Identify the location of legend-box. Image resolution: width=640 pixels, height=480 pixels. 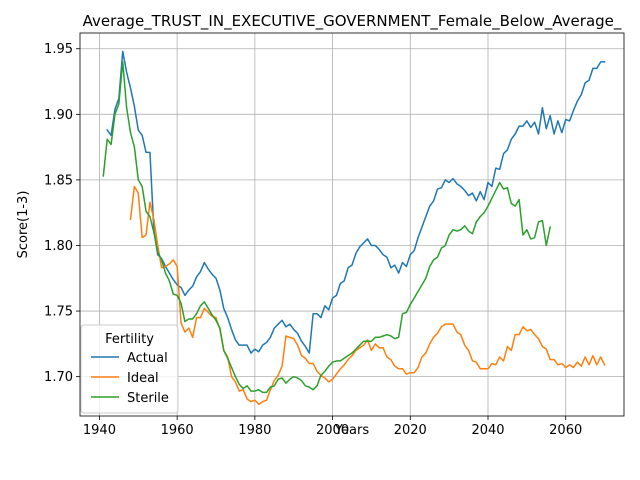
(129, 369).